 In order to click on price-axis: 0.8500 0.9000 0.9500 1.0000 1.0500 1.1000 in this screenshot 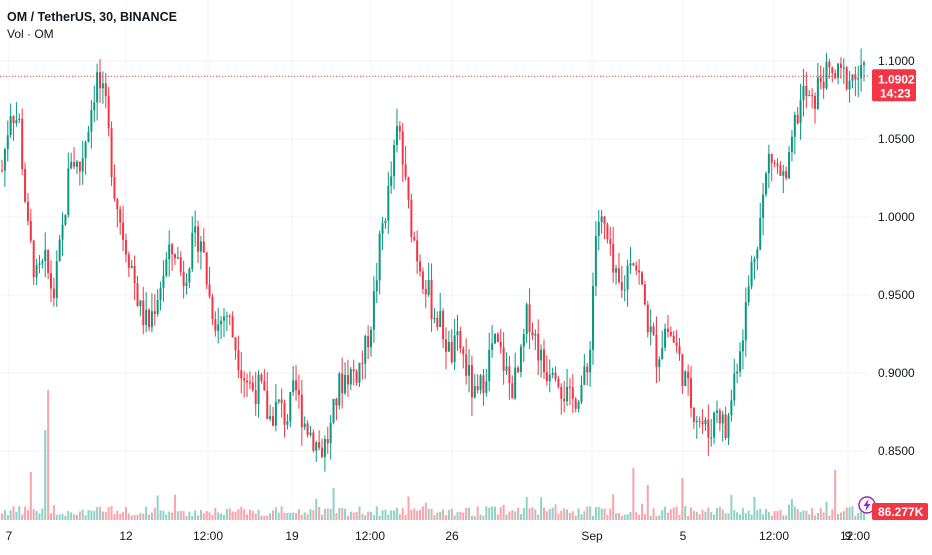, I will do `click(896, 256)`.